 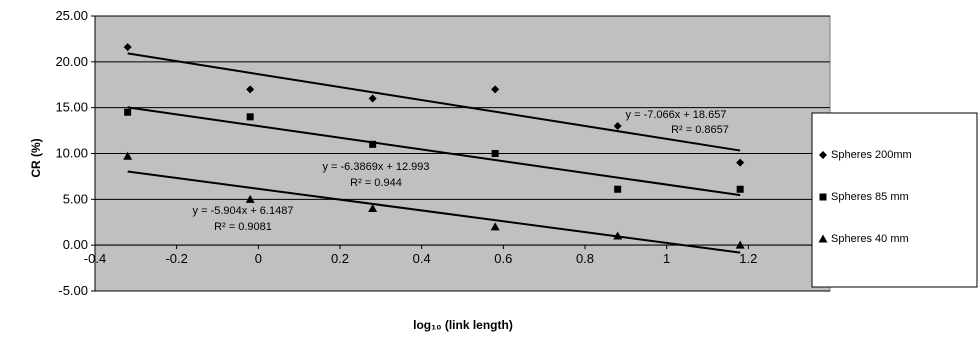 What do you see at coordinates (243, 227) in the screenshot?
I see `trend-r2-2: R² = 0.9081` at bounding box center [243, 227].